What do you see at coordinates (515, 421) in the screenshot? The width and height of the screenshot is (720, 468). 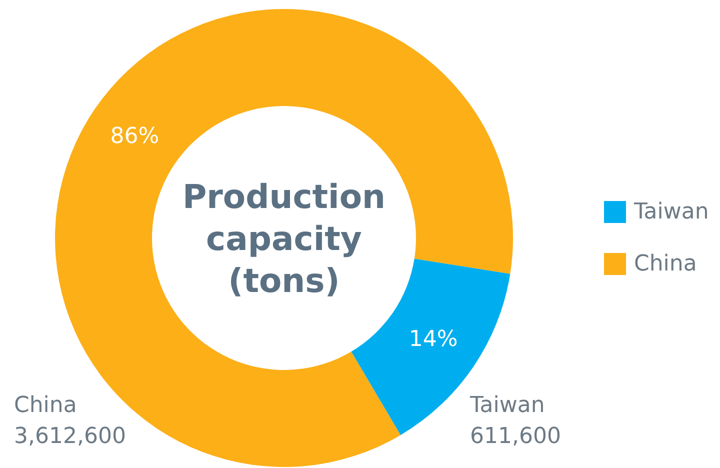 I see `text: Taiwan 611,600` at bounding box center [515, 421].